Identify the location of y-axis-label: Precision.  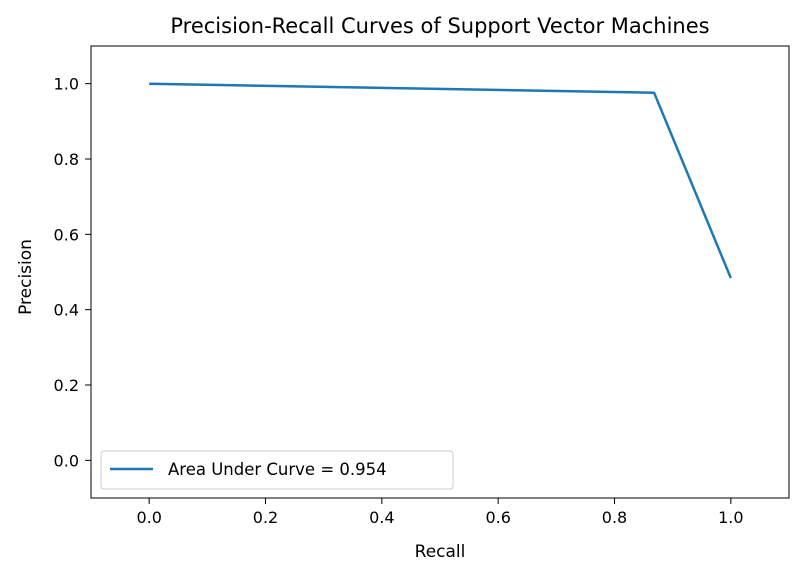
(26, 277).